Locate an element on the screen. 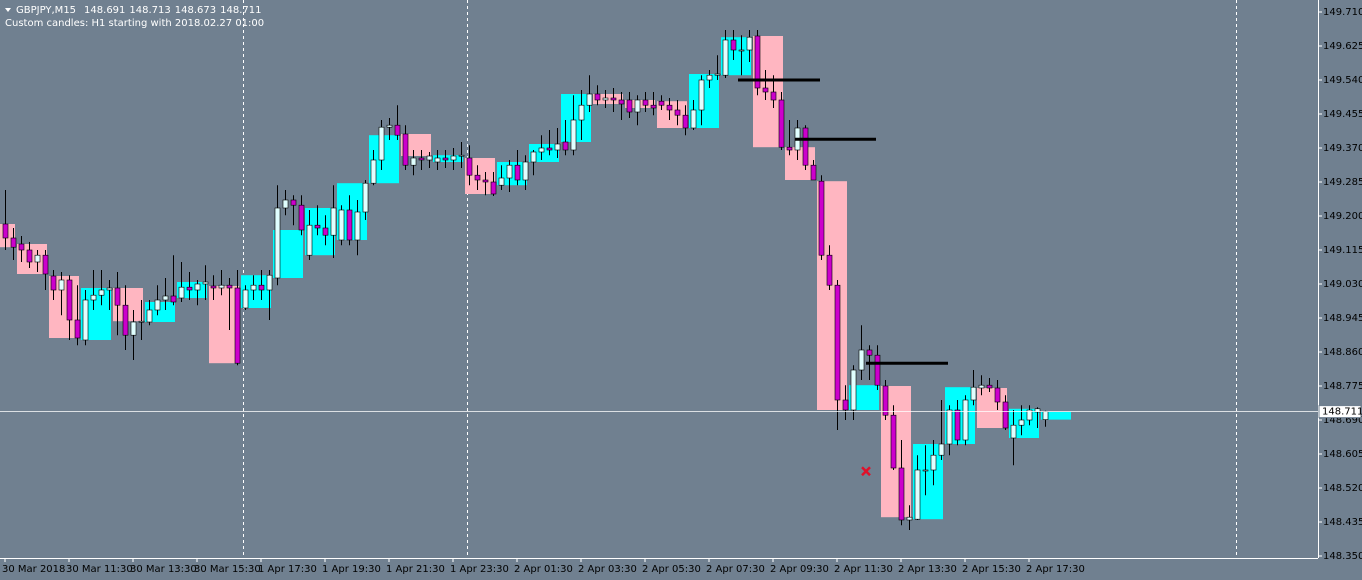 The image size is (1362, 580). y-tick-label: 149.115 is located at coordinates (1342, 250).